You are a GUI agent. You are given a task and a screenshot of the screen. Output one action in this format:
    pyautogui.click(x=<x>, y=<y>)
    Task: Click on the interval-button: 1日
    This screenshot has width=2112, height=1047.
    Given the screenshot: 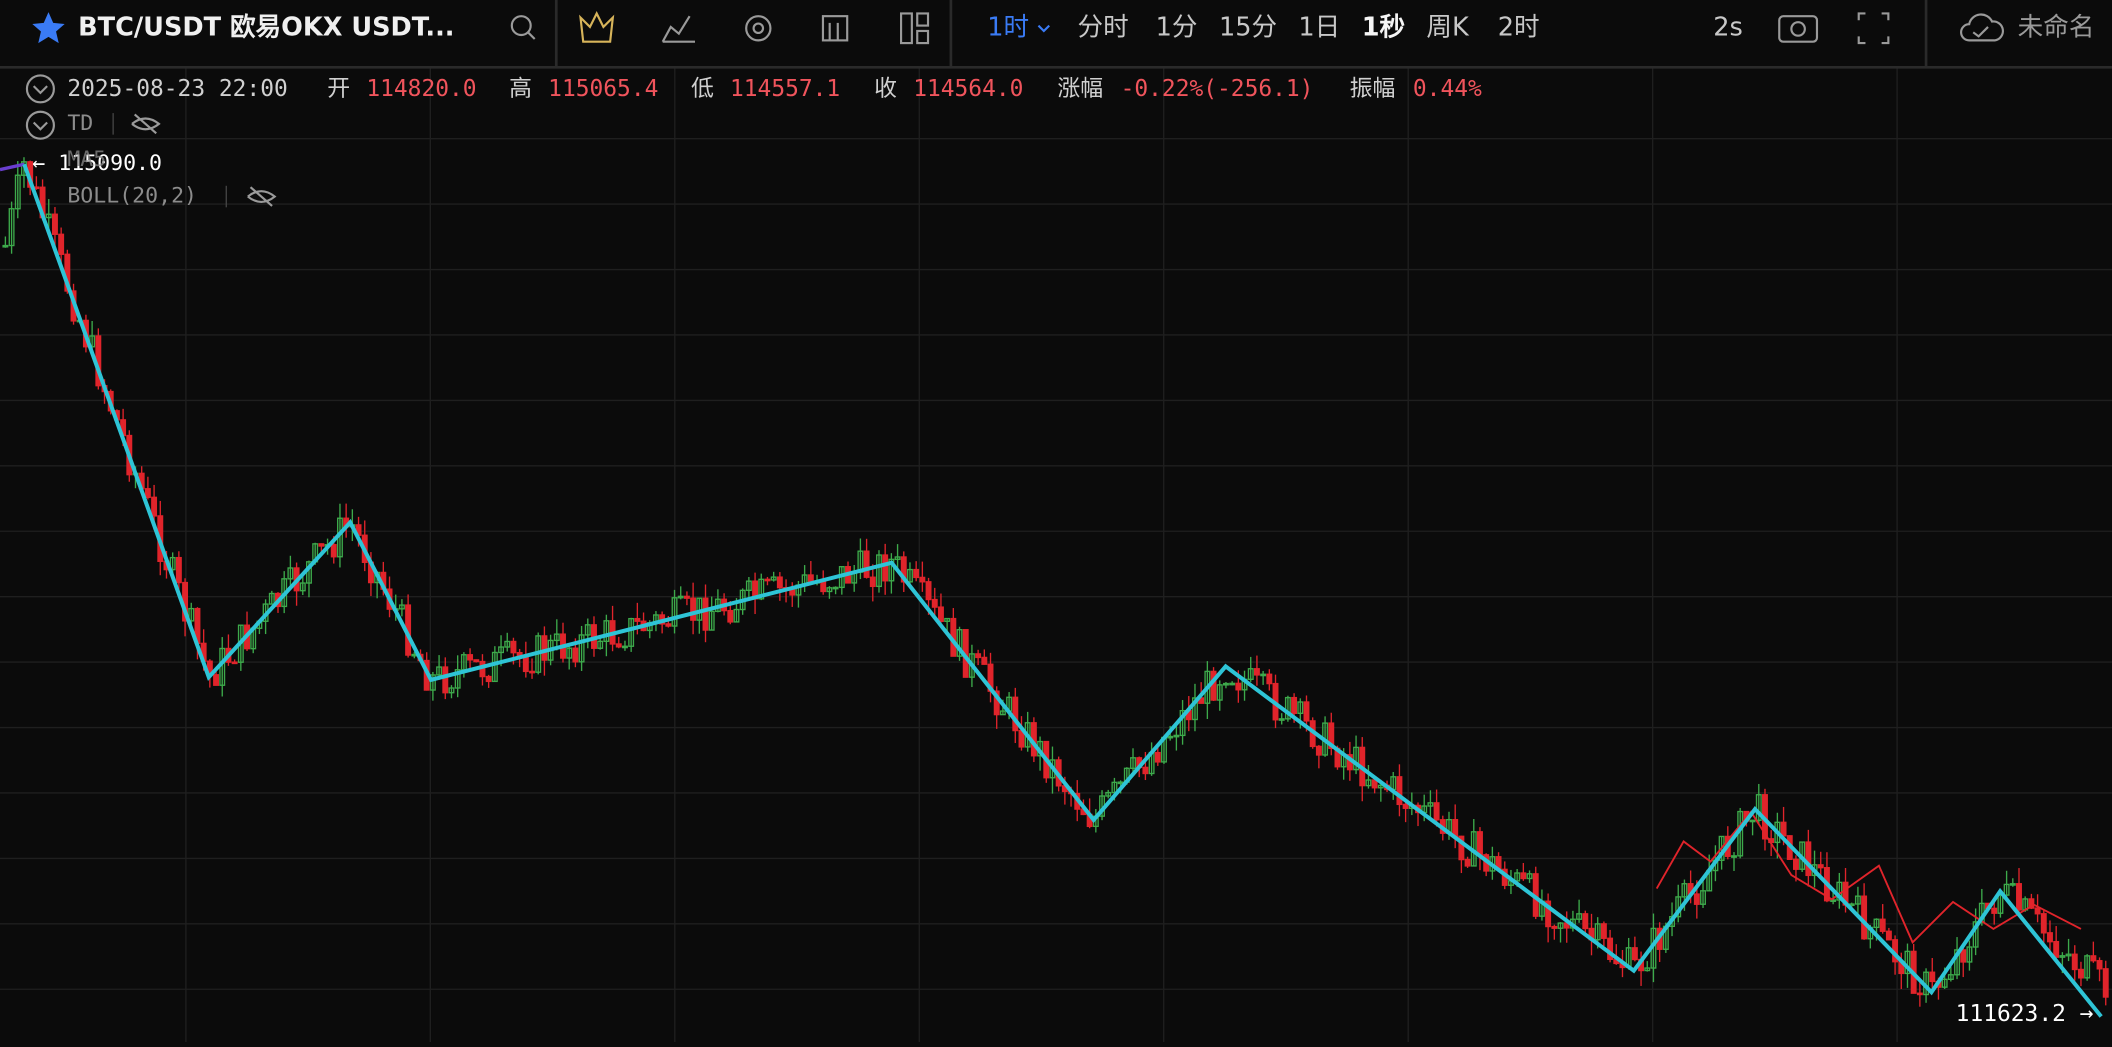 What is the action you would take?
    pyautogui.click(x=1319, y=27)
    